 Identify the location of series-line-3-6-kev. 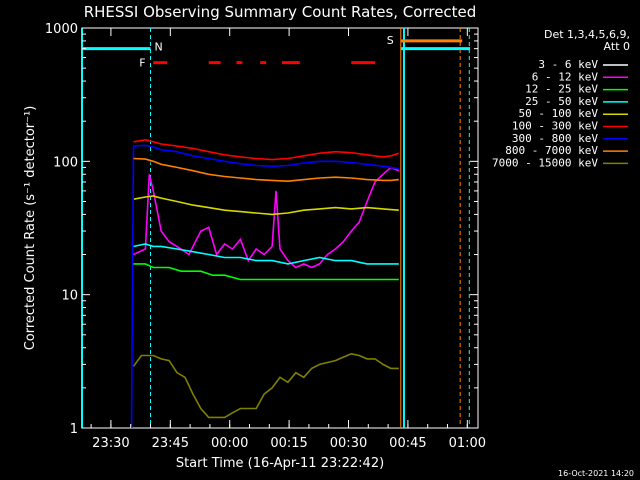
(266, 223).